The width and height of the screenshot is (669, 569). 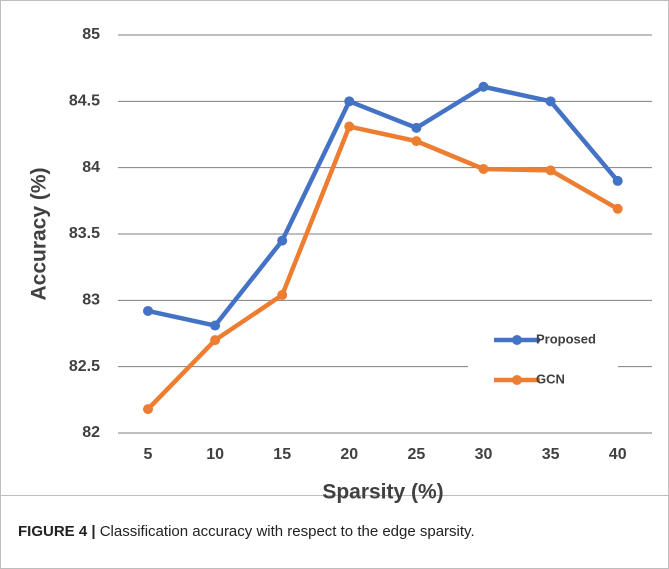 I want to click on y-tick-label: 82, so click(x=91, y=432).